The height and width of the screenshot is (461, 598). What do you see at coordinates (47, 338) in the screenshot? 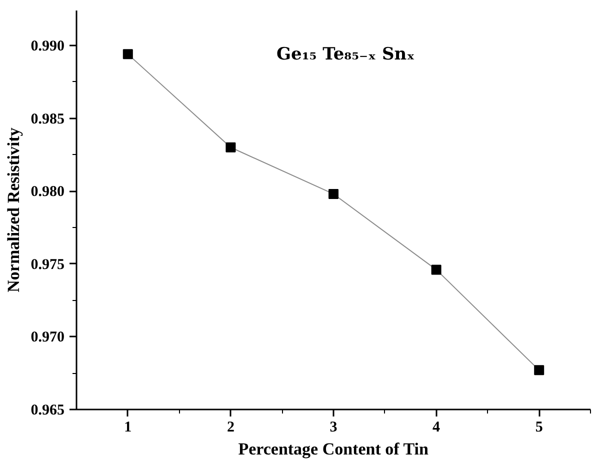
I see `y-tick-label: 0.970` at bounding box center [47, 338].